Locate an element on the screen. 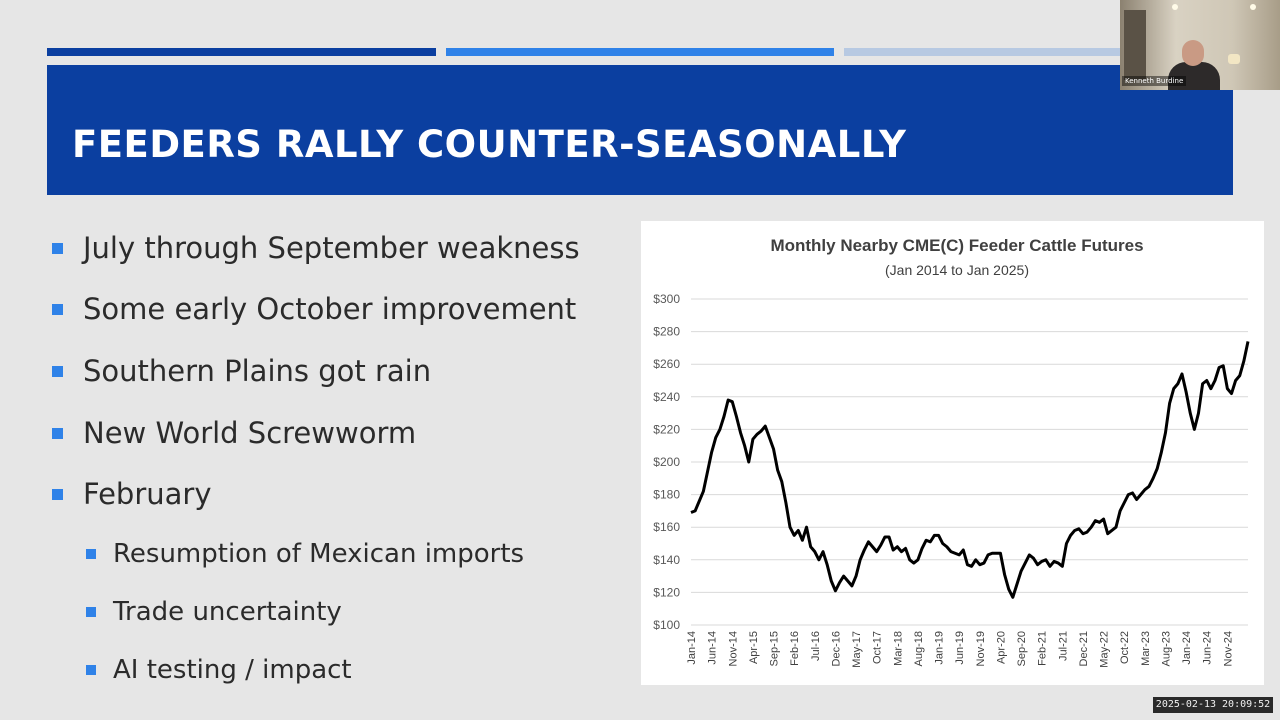  x-tick-label: Aug-23 is located at coordinates (1166, 648).